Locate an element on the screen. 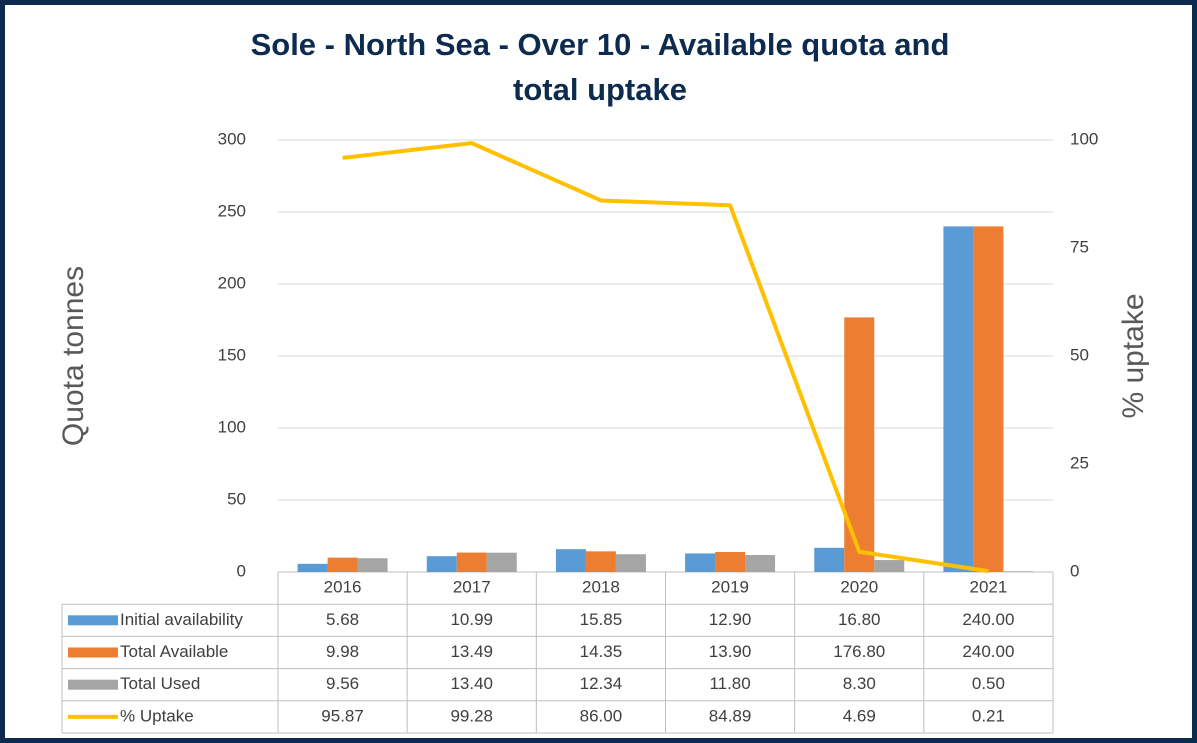  legend-label: Total Available is located at coordinates (174, 651).